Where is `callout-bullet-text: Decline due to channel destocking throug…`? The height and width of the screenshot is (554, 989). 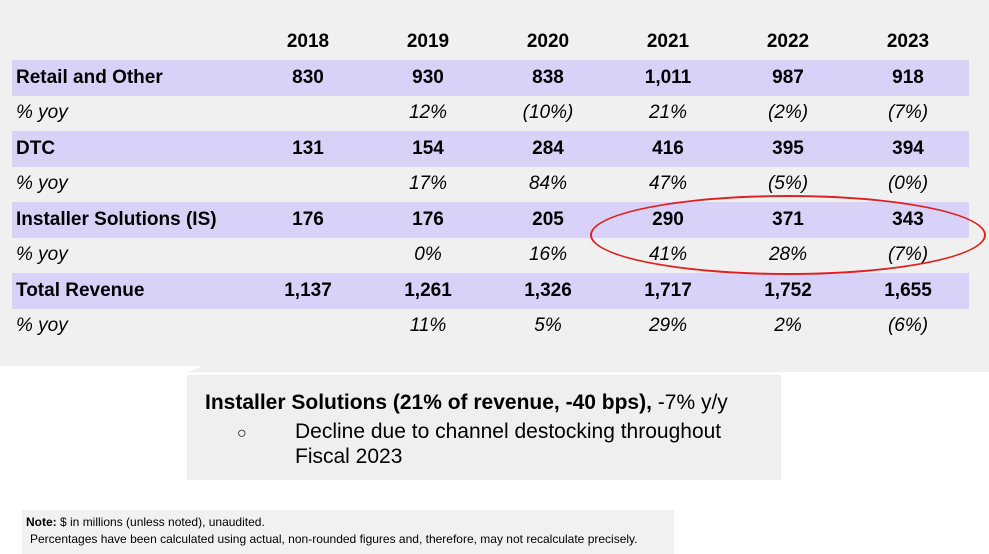
callout-bullet-text: Decline due to channel destocking throug… is located at coordinates (508, 444).